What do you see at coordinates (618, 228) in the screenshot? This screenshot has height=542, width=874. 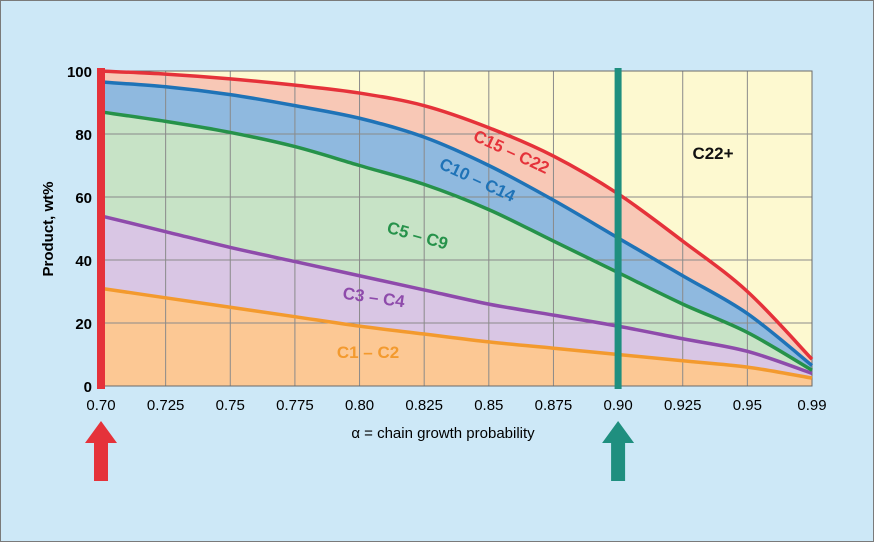 I see `marker-line-0.90` at bounding box center [618, 228].